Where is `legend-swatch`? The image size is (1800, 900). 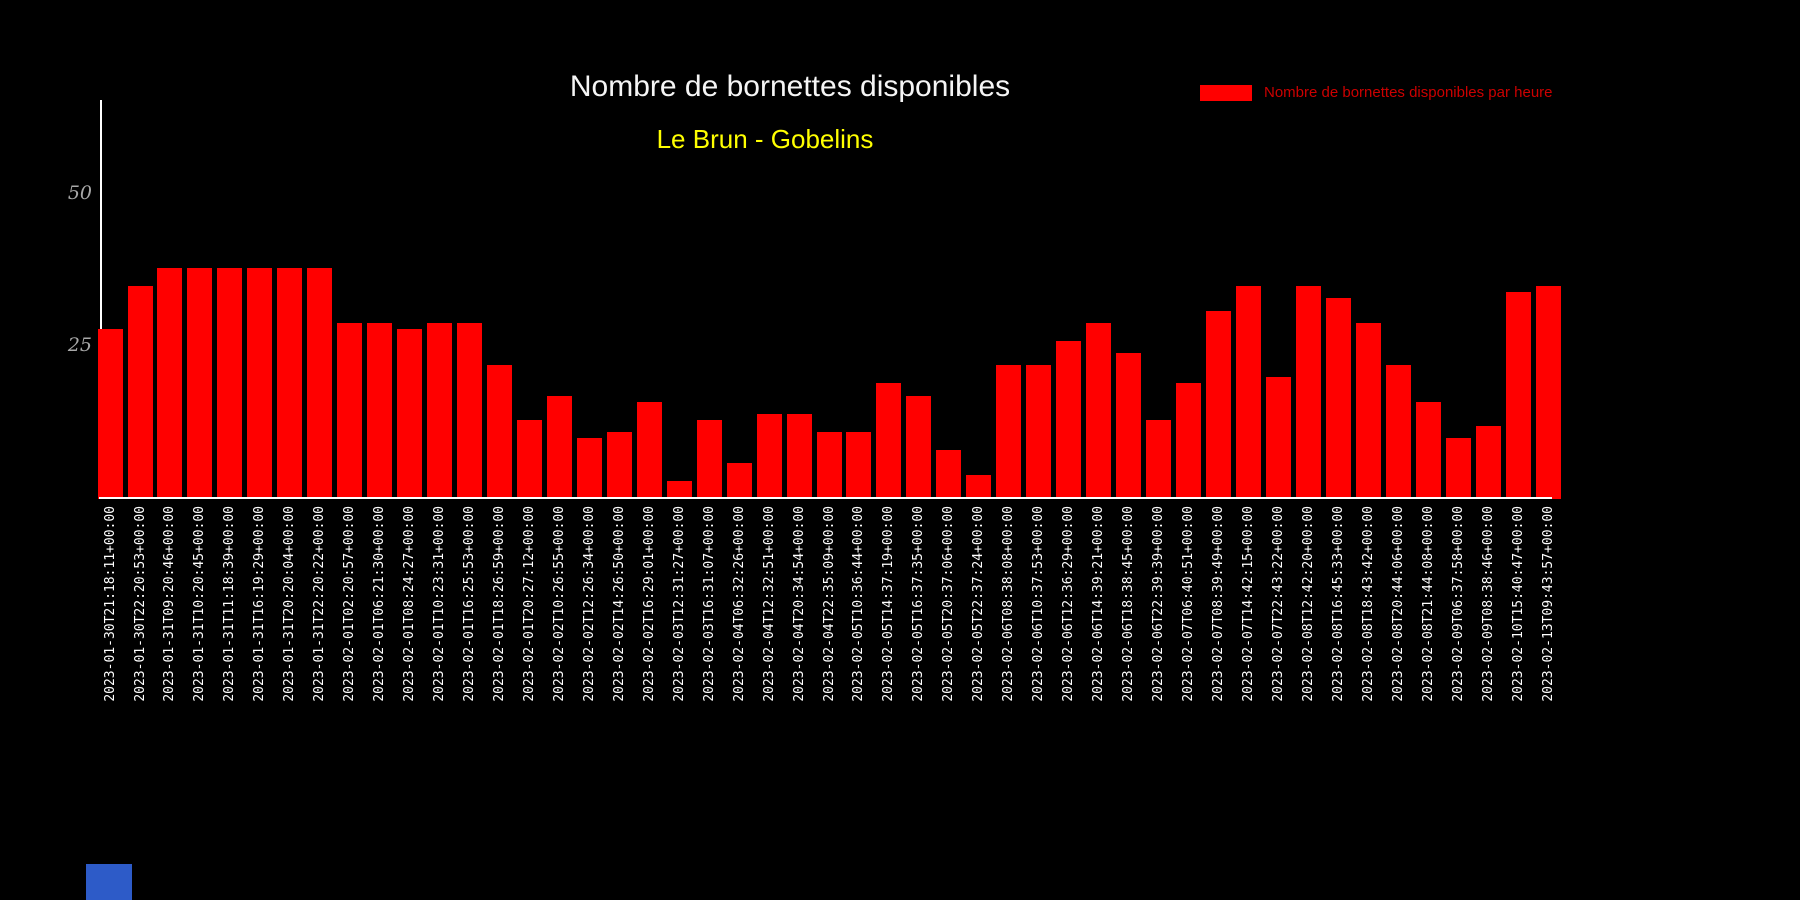 legend-swatch is located at coordinates (1226, 92).